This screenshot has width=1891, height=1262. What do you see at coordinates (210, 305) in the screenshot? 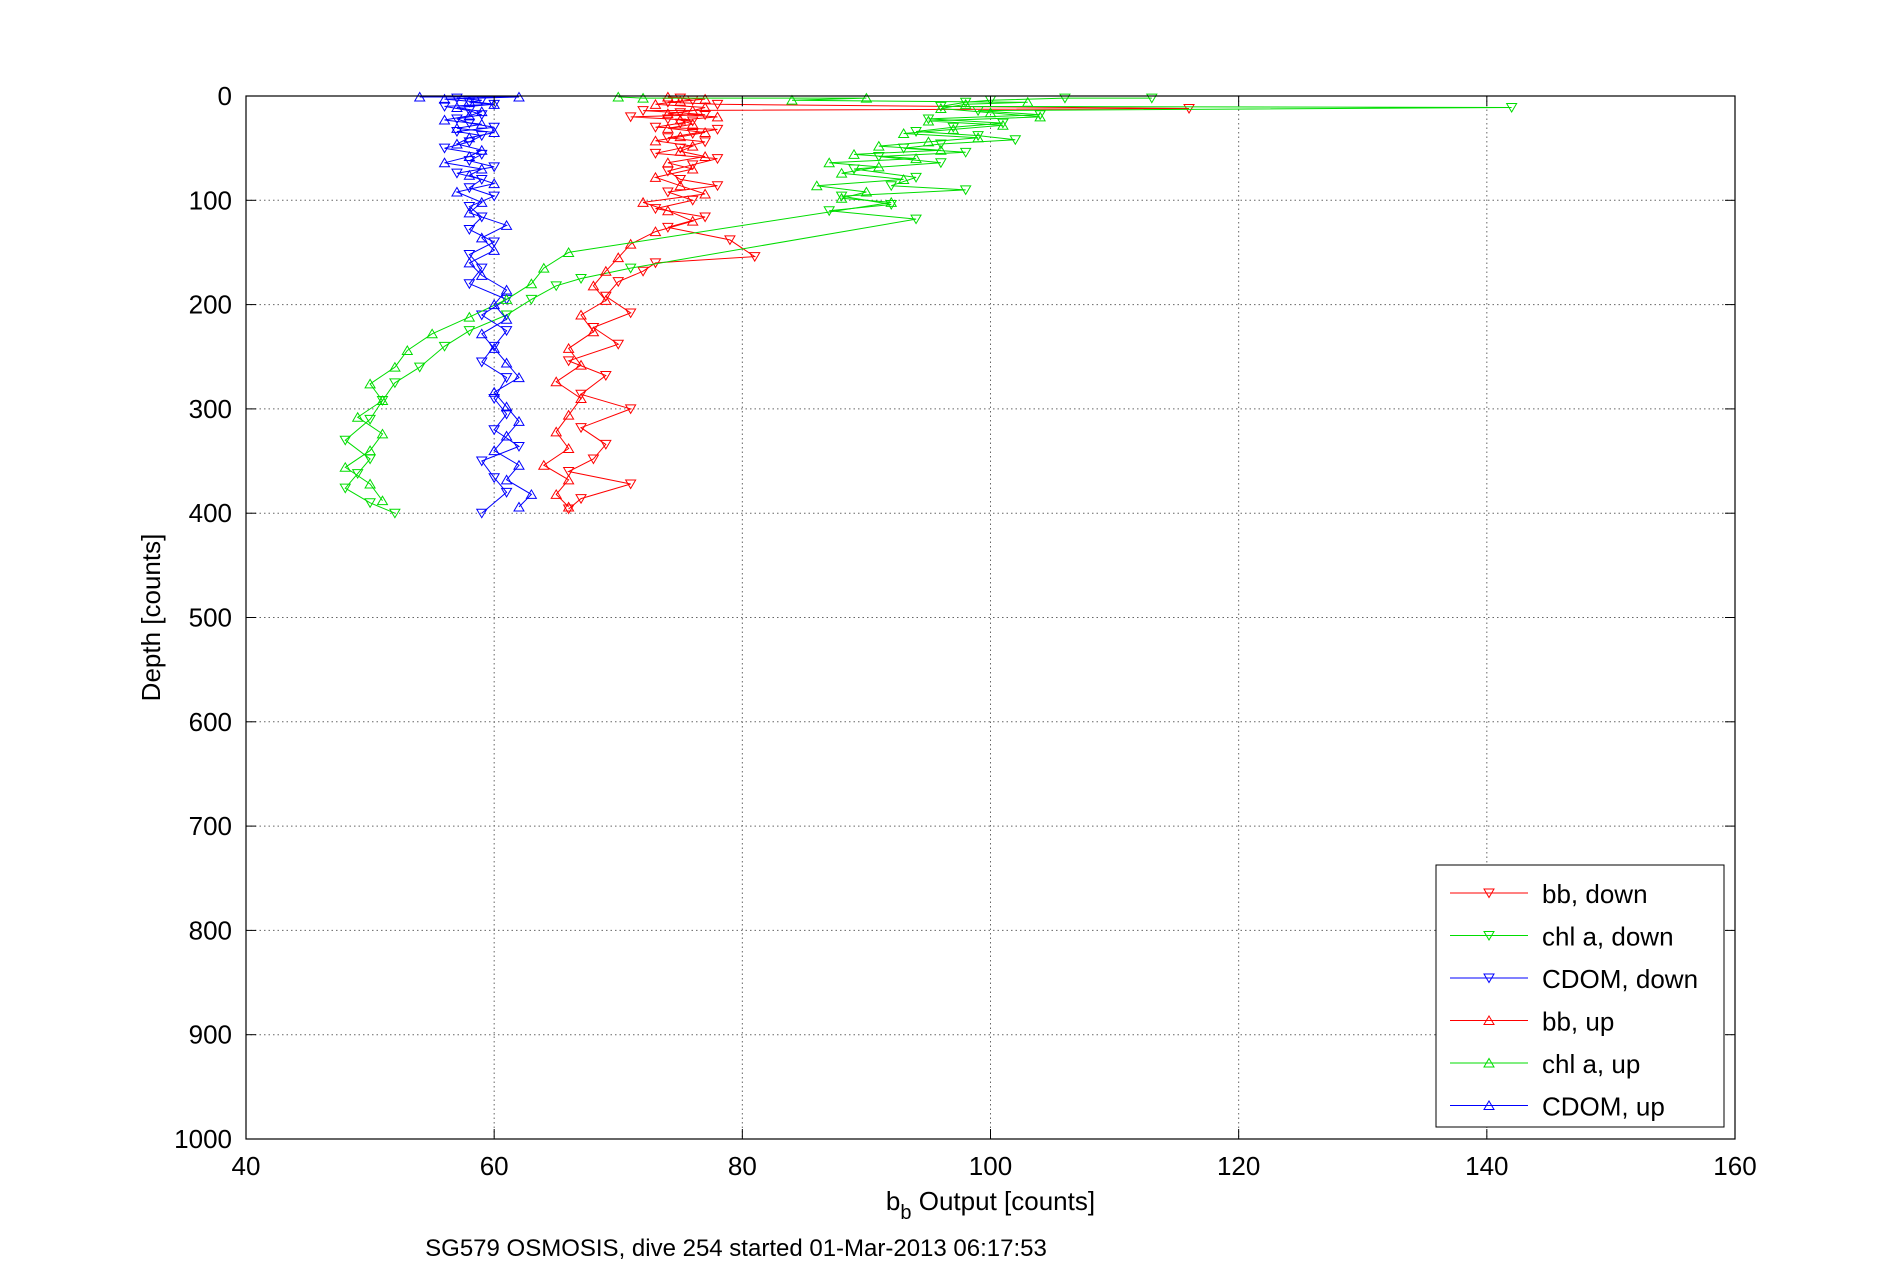
I see `y-tick-label: 200` at bounding box center [210, 305].